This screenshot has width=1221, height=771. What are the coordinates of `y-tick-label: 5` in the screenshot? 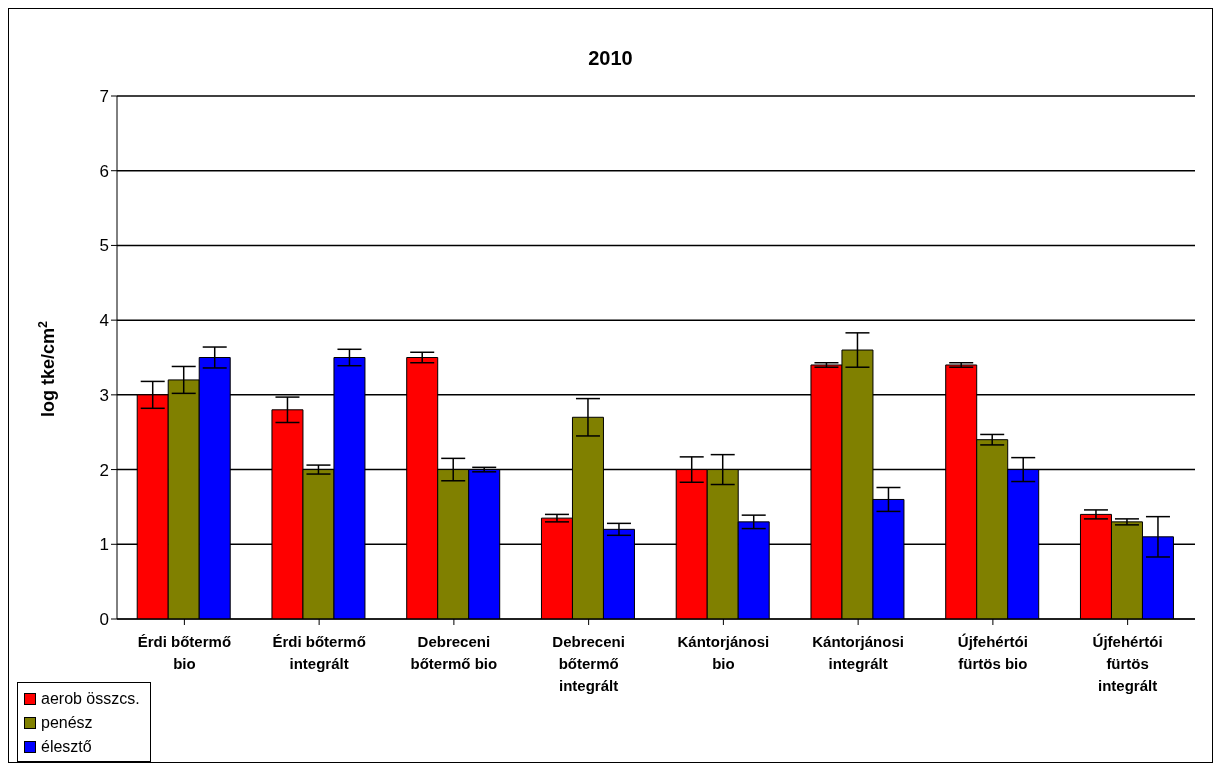 It's located at (104, 246).